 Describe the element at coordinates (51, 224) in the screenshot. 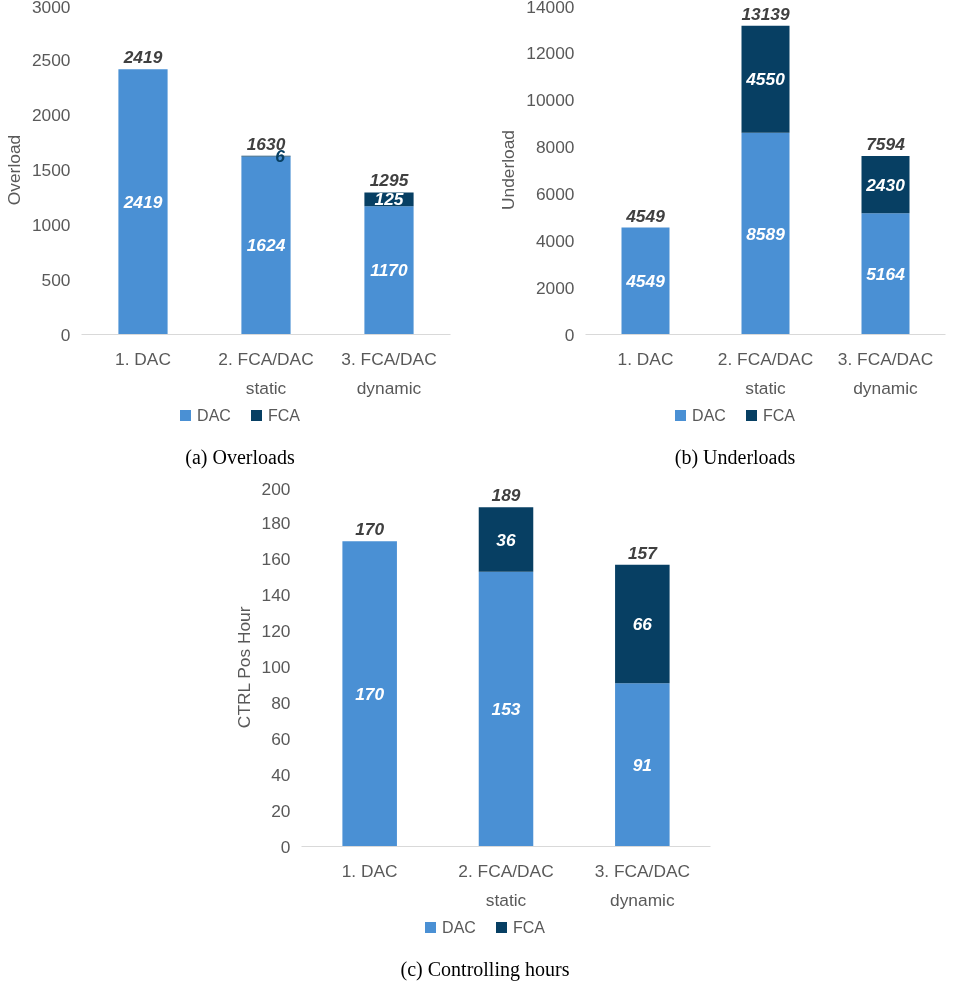

I see `y-tick-label: 1000` at that location.